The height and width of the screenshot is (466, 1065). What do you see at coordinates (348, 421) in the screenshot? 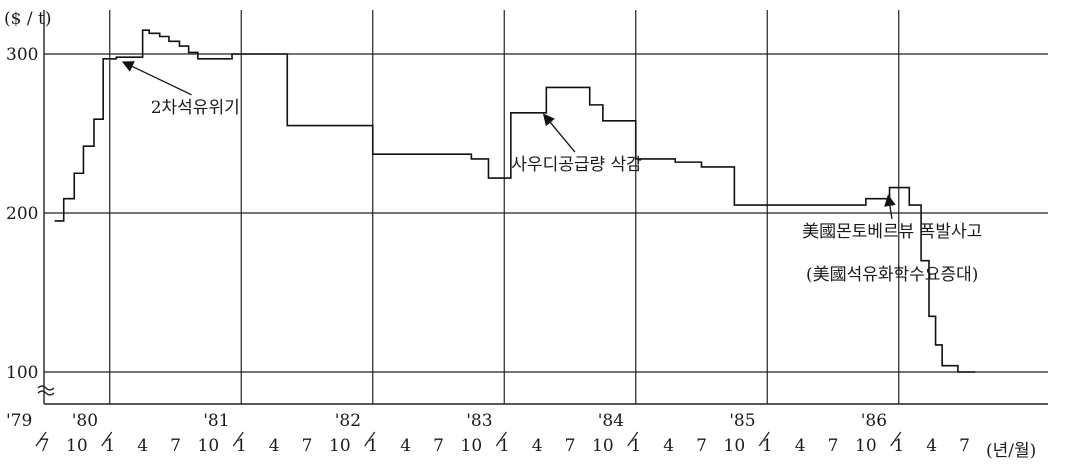
I see `x-year-label: '82` at bounding box center [348, 421].